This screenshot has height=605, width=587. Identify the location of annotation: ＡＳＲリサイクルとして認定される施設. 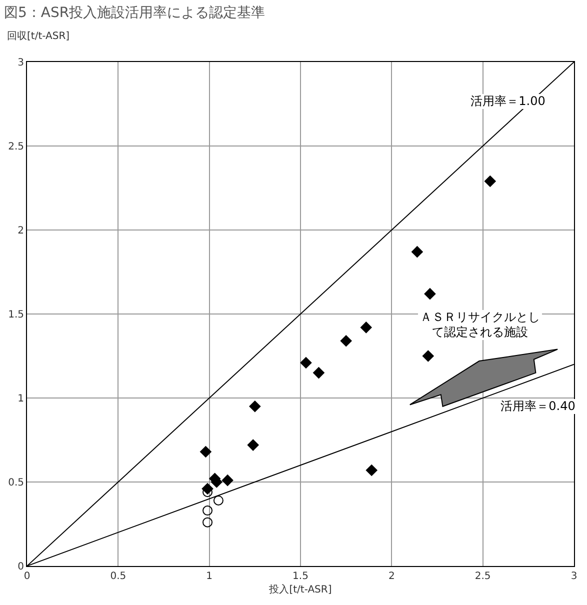
(480, 325).